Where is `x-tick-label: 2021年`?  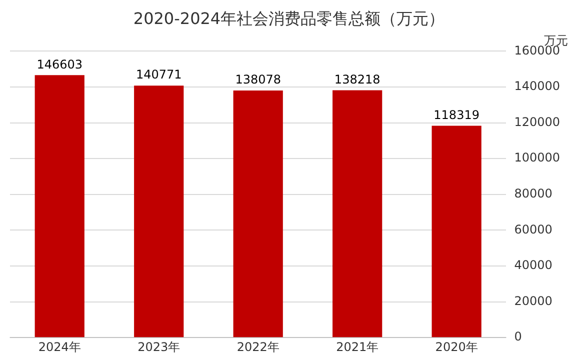
x-tick-label: 2021年 is located at coordinates (357, 347).